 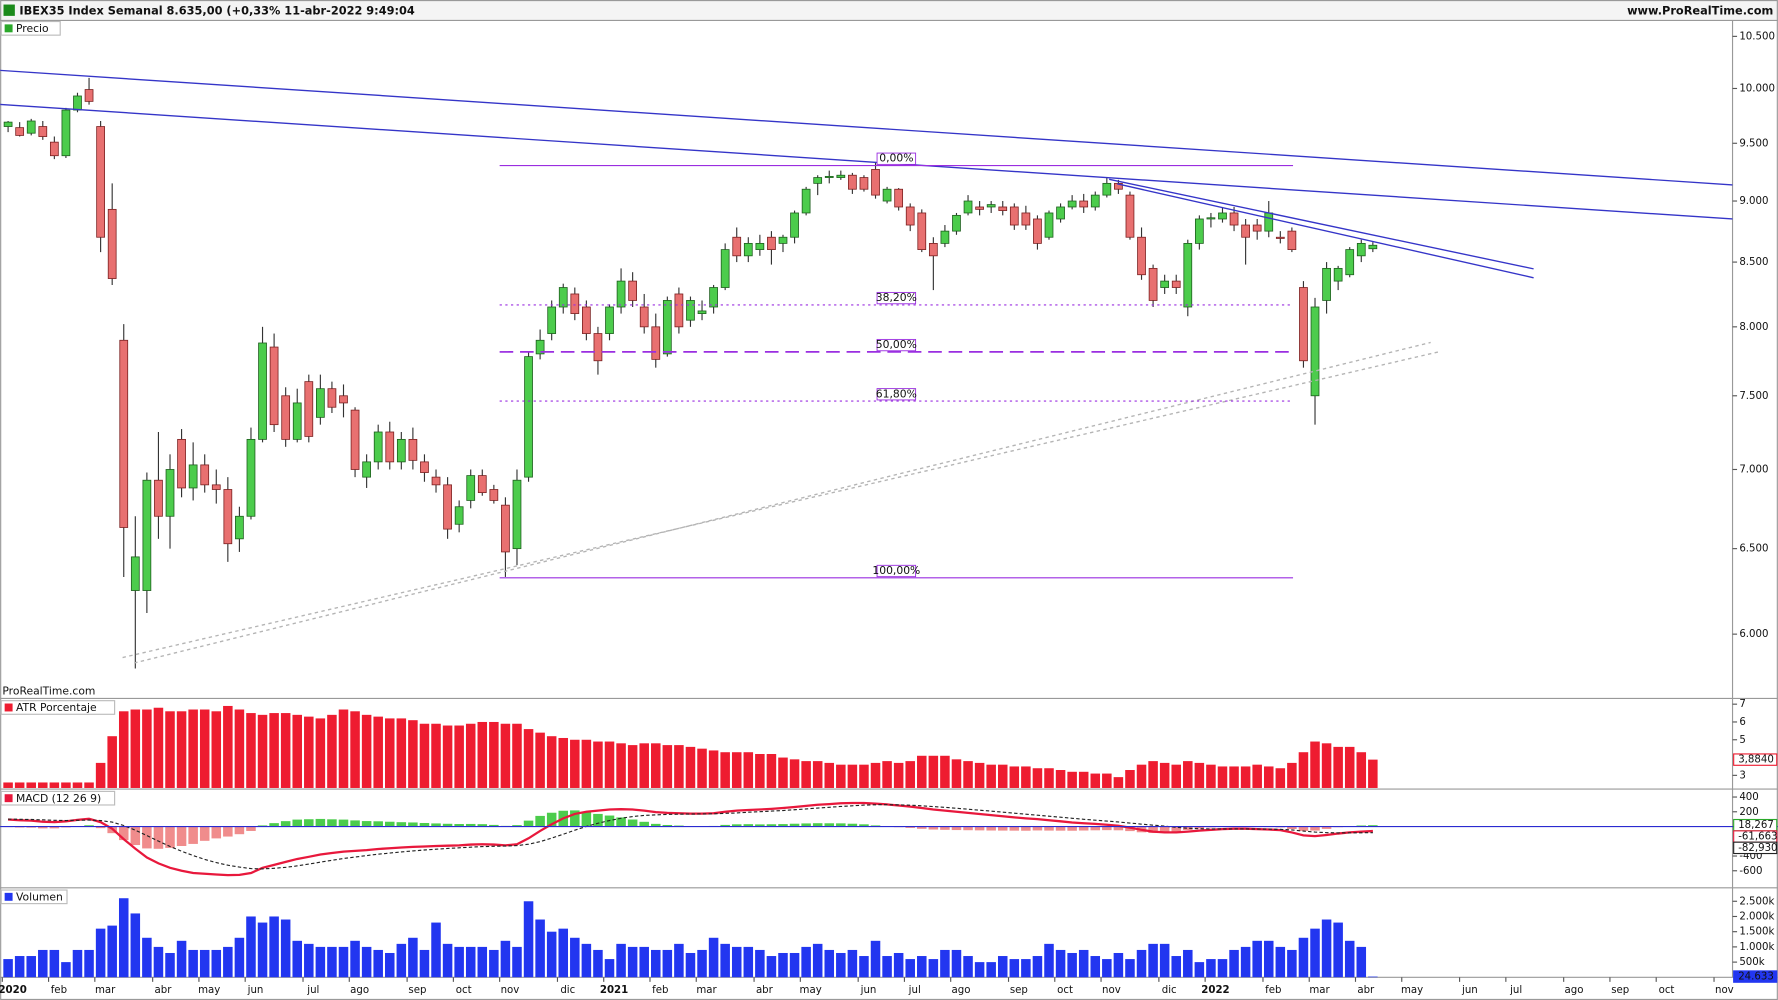 I want to click on value-badge, so click(x=1755, y=759).